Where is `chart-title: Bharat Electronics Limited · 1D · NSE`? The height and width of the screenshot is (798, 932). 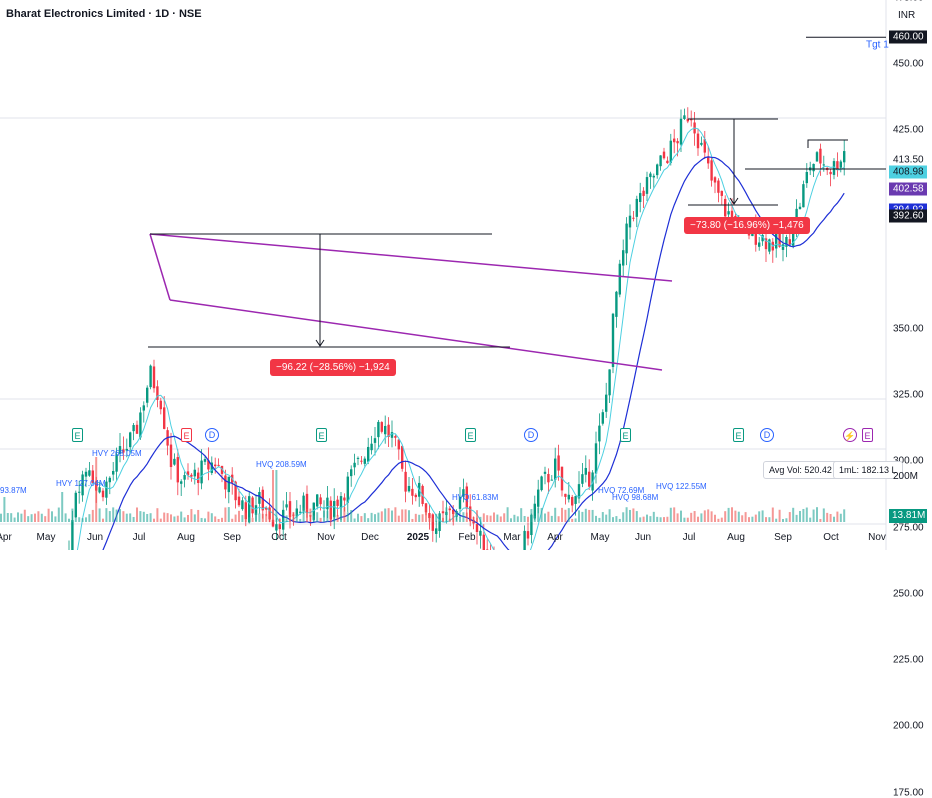 chart-title: Bharat Electronics Limited · 1D · NSE is located at coordinates (104, 14).